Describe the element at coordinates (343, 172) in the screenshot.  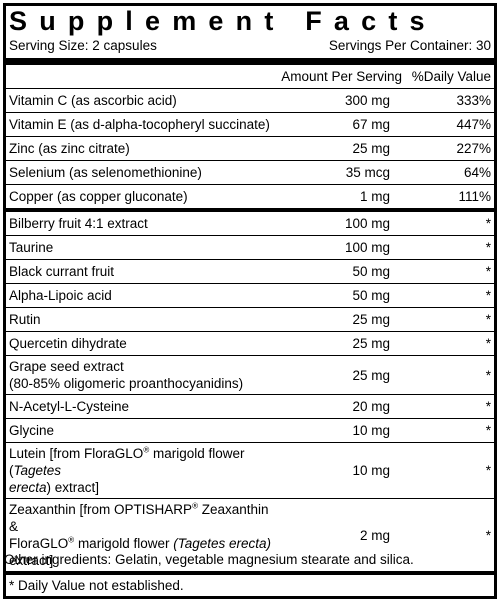
I see `amount: 35 mcg` at that location.